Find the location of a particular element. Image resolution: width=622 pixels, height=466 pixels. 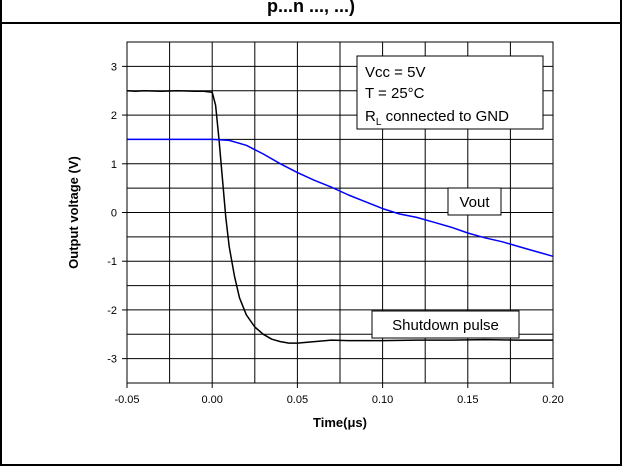

x-tick-label: -0.05 is located at coordinates (126, 400).